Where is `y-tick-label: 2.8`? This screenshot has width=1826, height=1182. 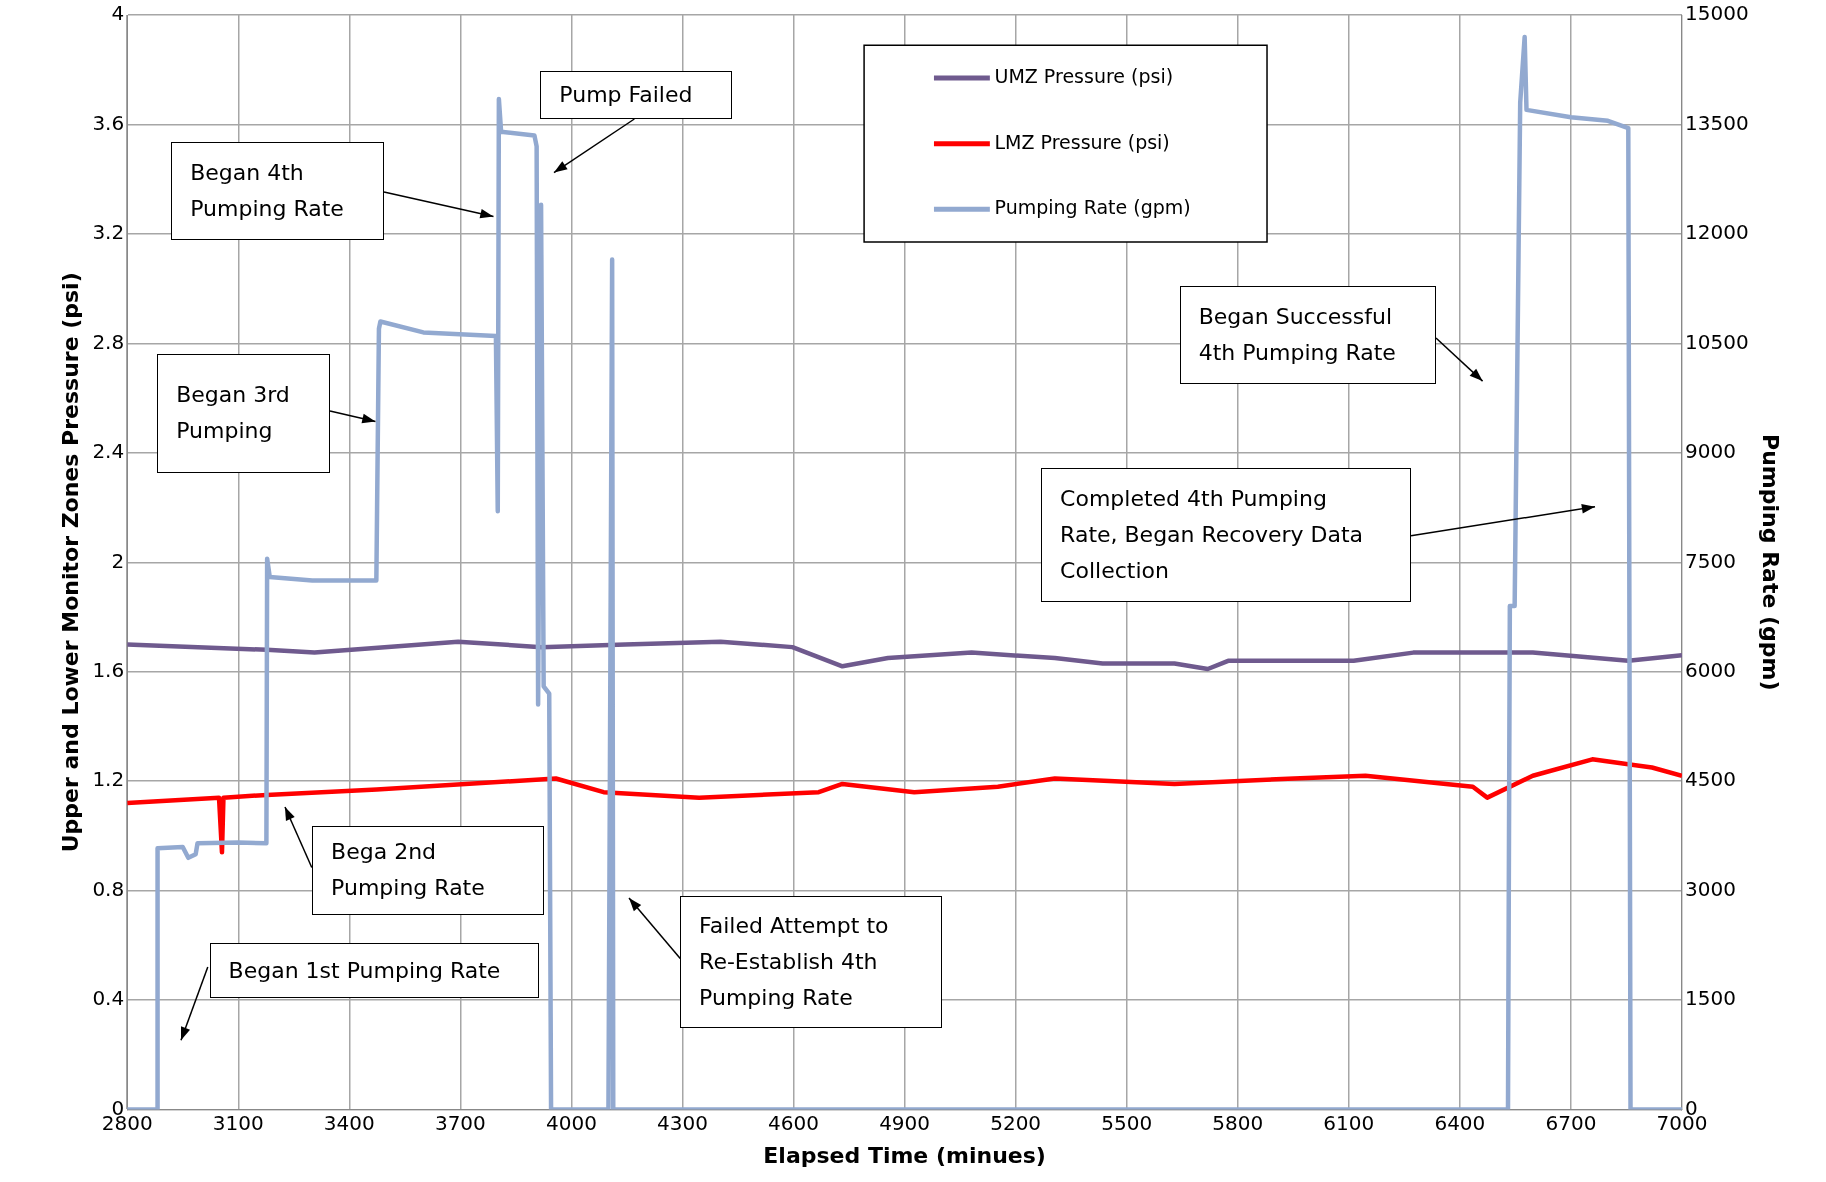
y-tick-label: 2.8 is located at coordinates (108, 341).